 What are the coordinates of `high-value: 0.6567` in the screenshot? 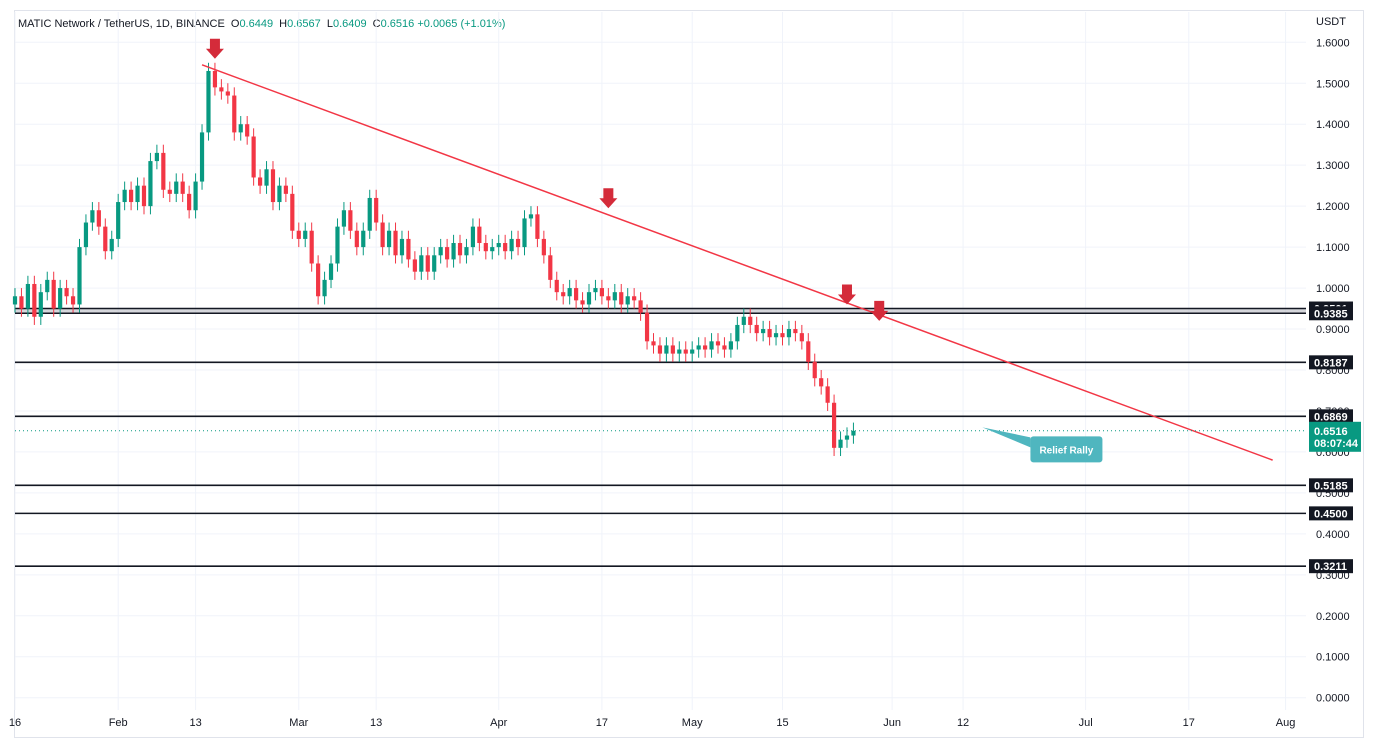 It's located at (304, 24).